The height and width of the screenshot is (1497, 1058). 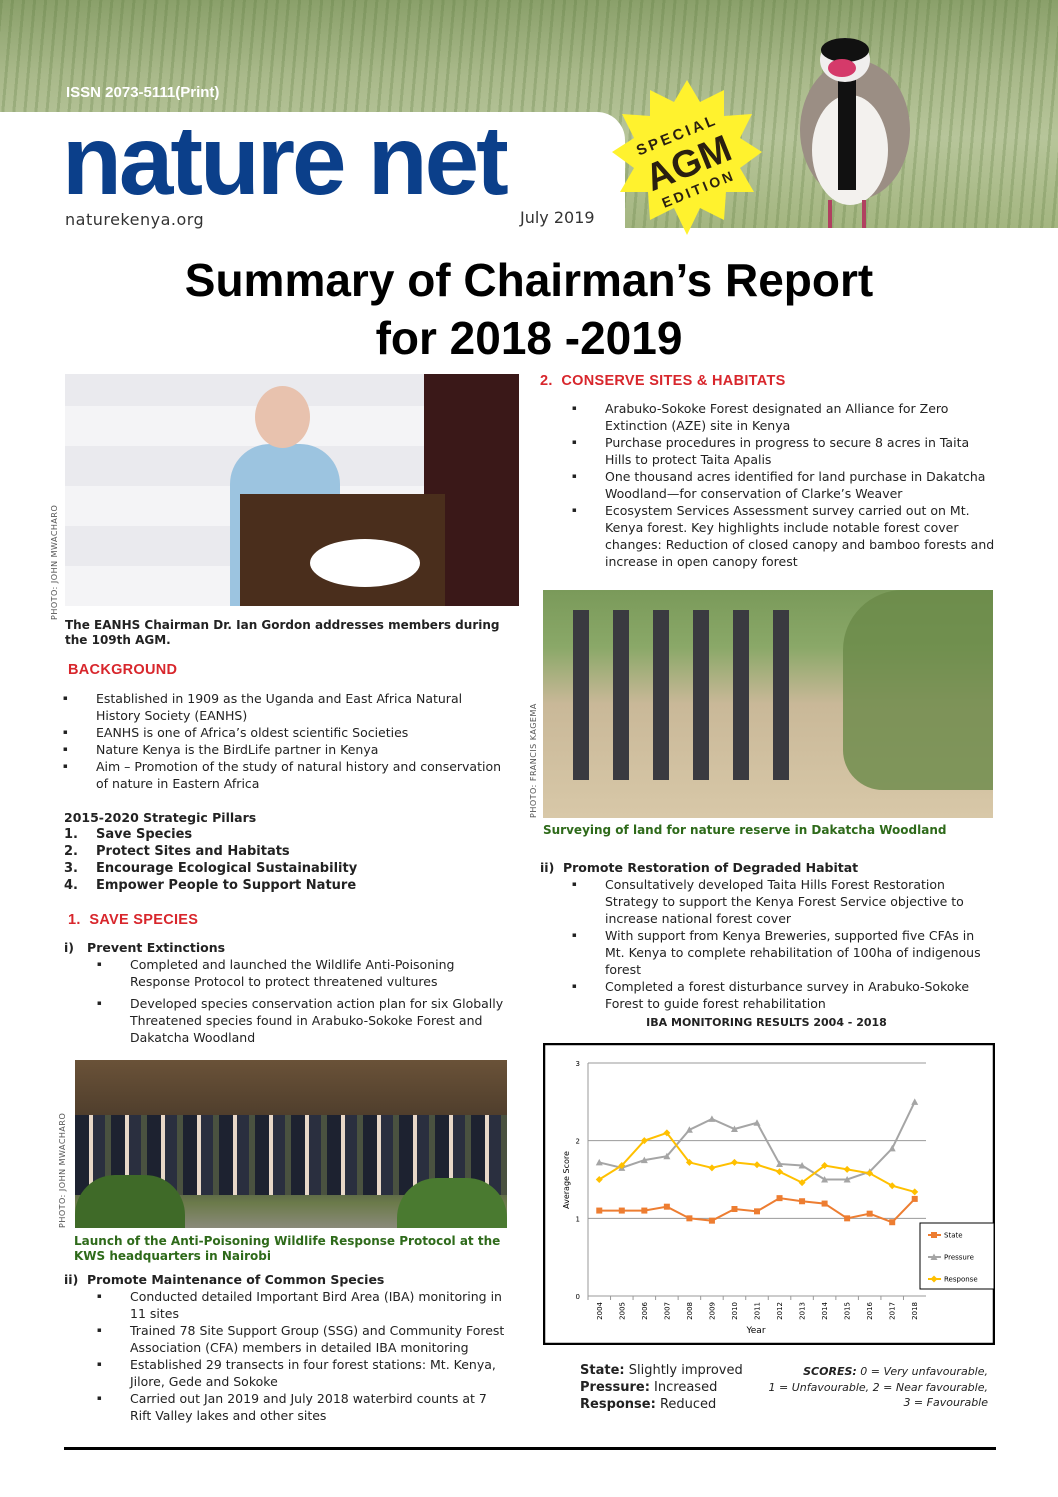 What do you see at coordinates (766, 1022) in the screenshot?
I see `chart-title: IBA MONITORING RESULTS 2004 - 2018` at bounding box center [766, 1022].